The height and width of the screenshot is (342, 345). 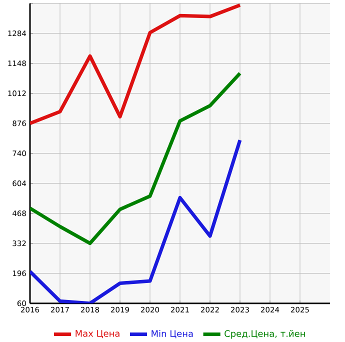 I want to click on legend-label: Max Цена, so click(x=98, y=334).